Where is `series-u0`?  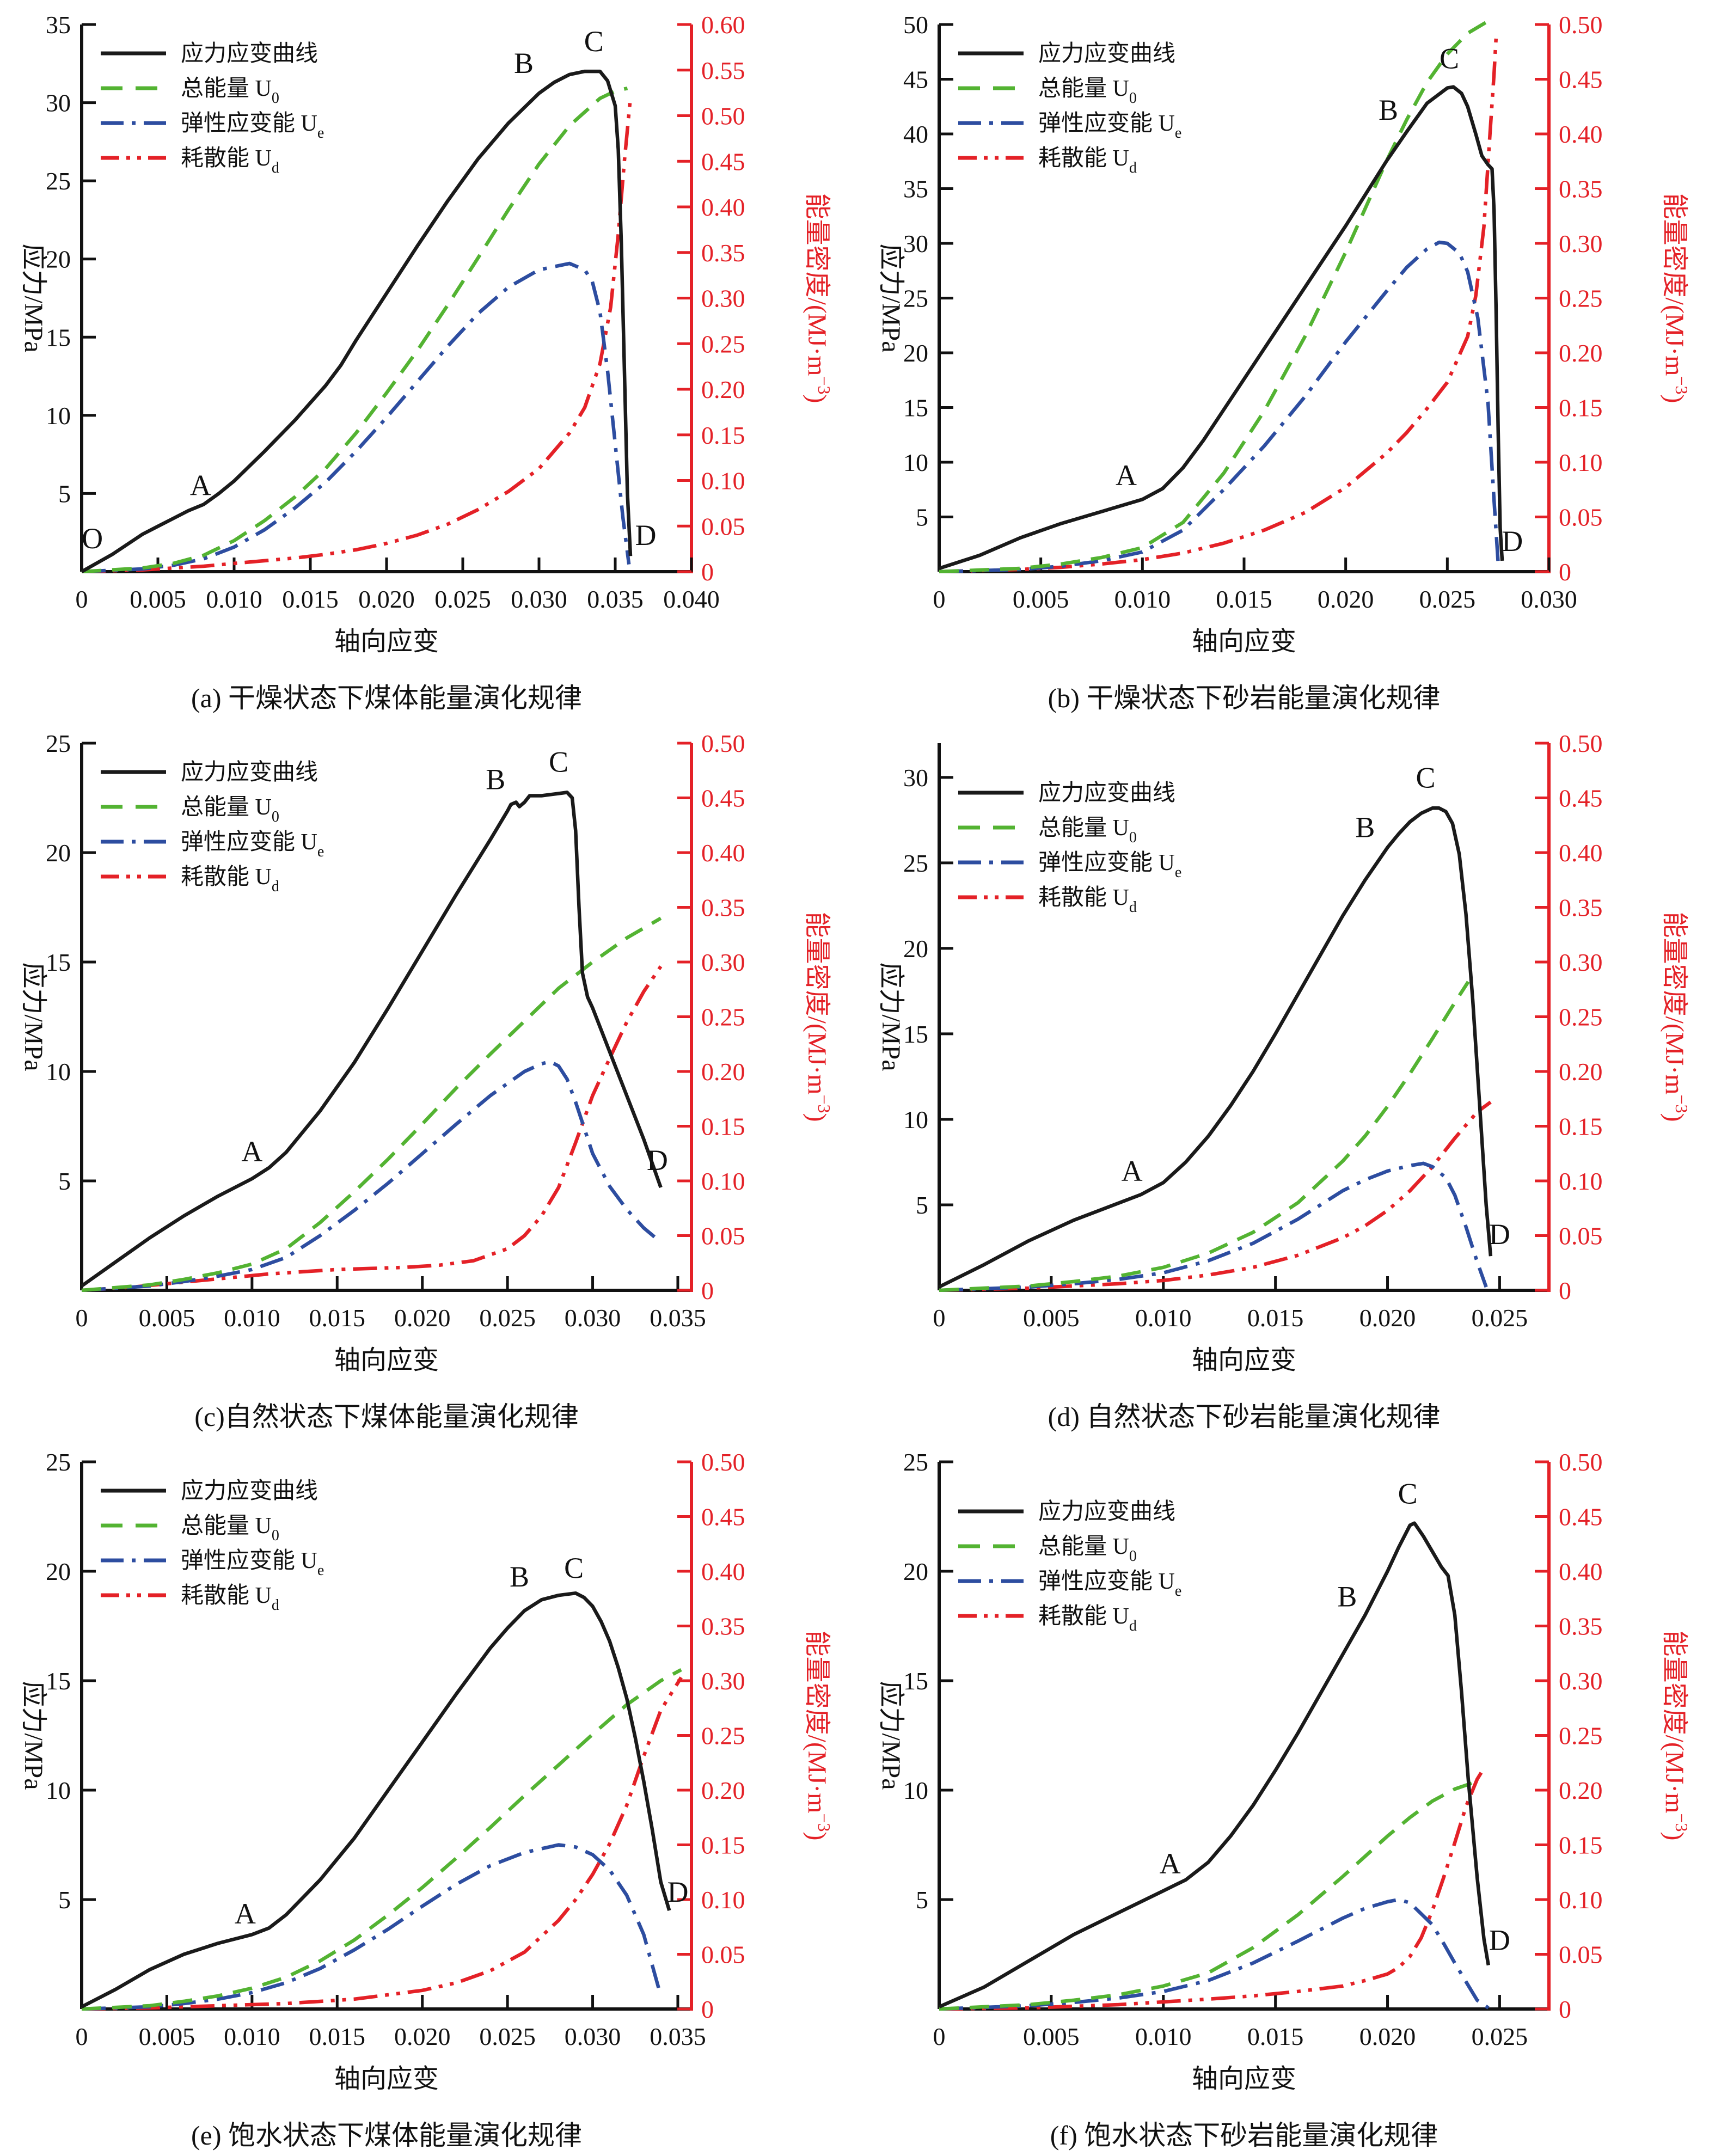
series-u0 is located at coordinates (1214, 296).